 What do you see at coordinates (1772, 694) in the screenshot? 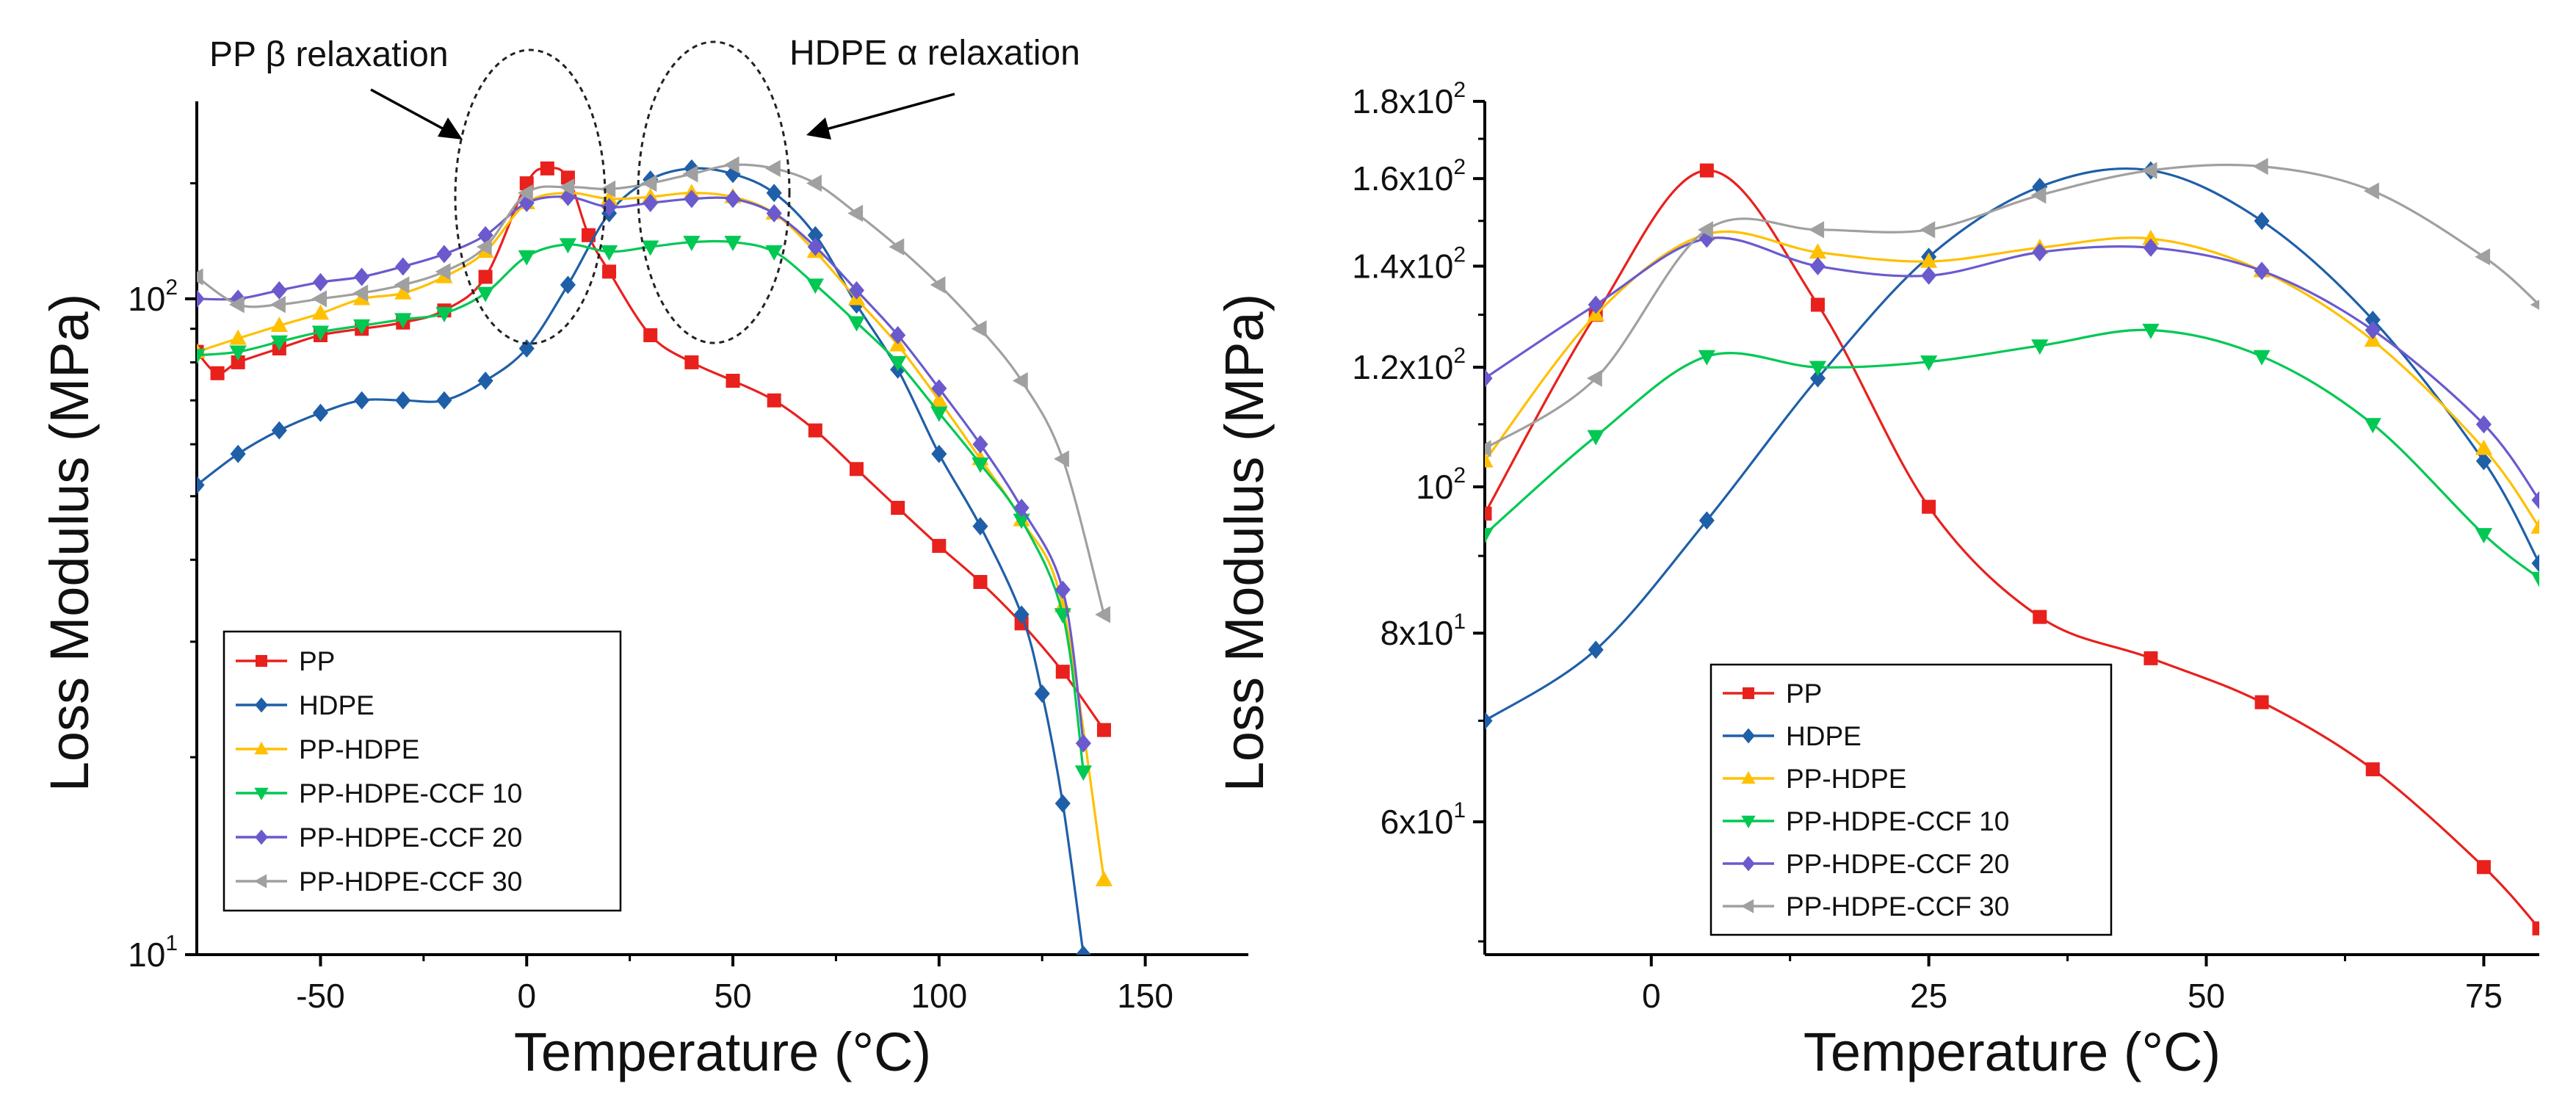
I see `legend-item: PP` at bounding box center [1772, 694].